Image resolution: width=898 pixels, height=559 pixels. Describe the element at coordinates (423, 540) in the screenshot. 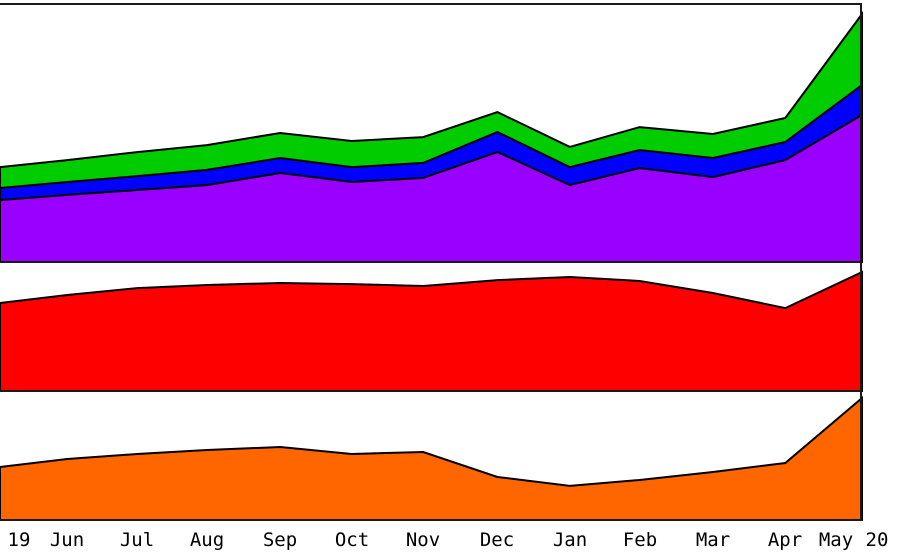

I see `x-tick-label-nov: Nov` at that location.